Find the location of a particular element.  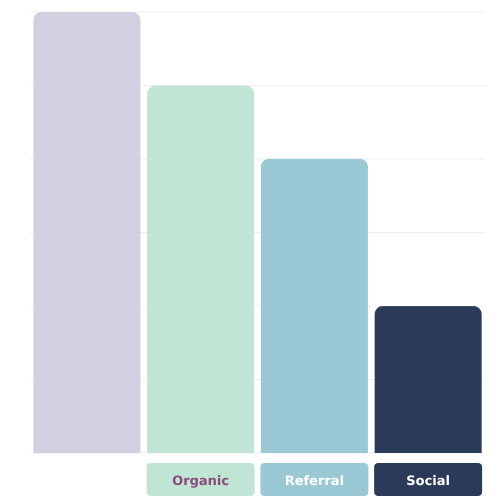

x-tick-label: Social is located at coordinates (428, 481).